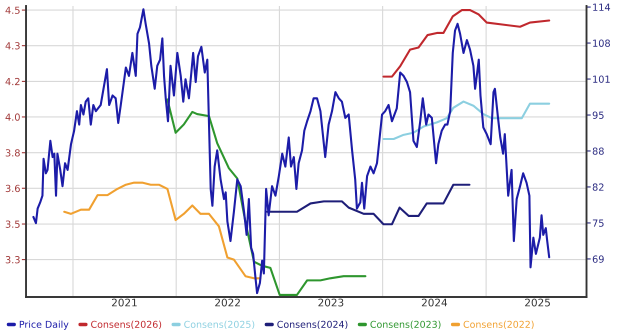 Image resolution: width=620 pixels, height=330 pixels. What do you see at coordinates (331, 302) in the screenshot?
I see `x-tick-label: 2023` at bounding box center [331, 302].